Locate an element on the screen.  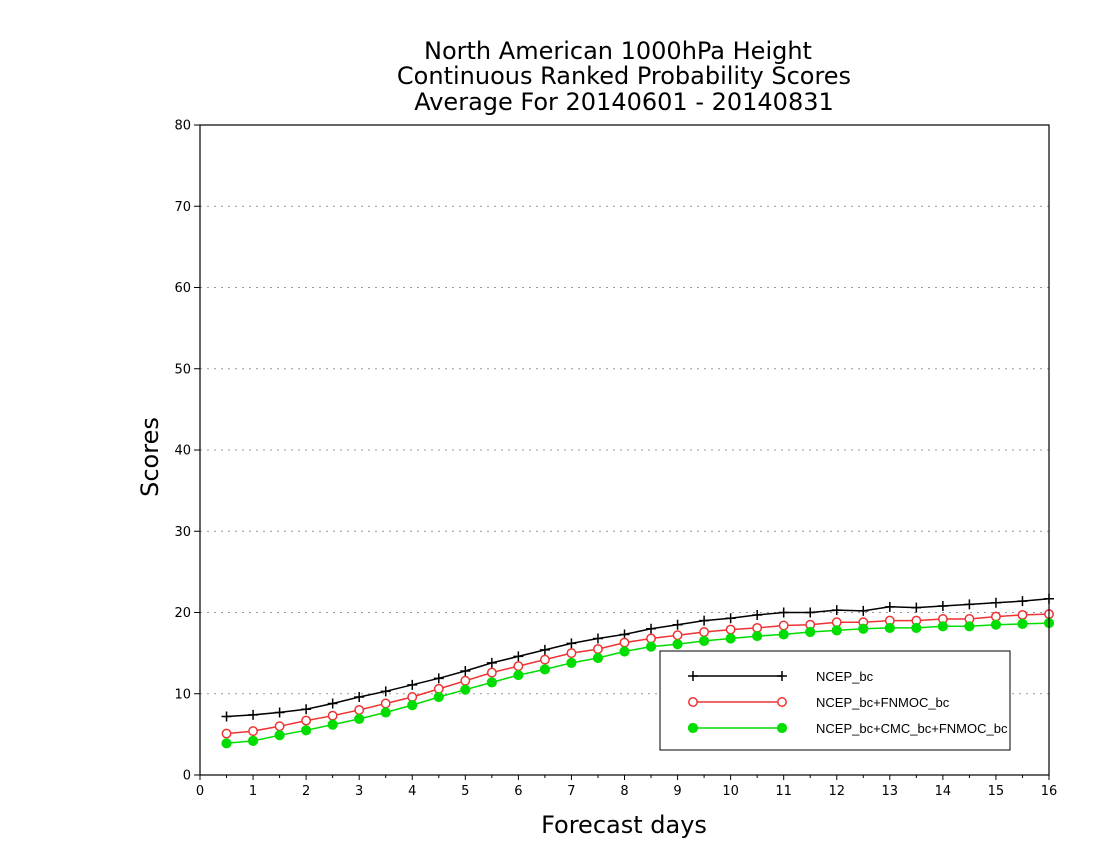
y-tick-label: 10 is located at coordinates (182, 694).